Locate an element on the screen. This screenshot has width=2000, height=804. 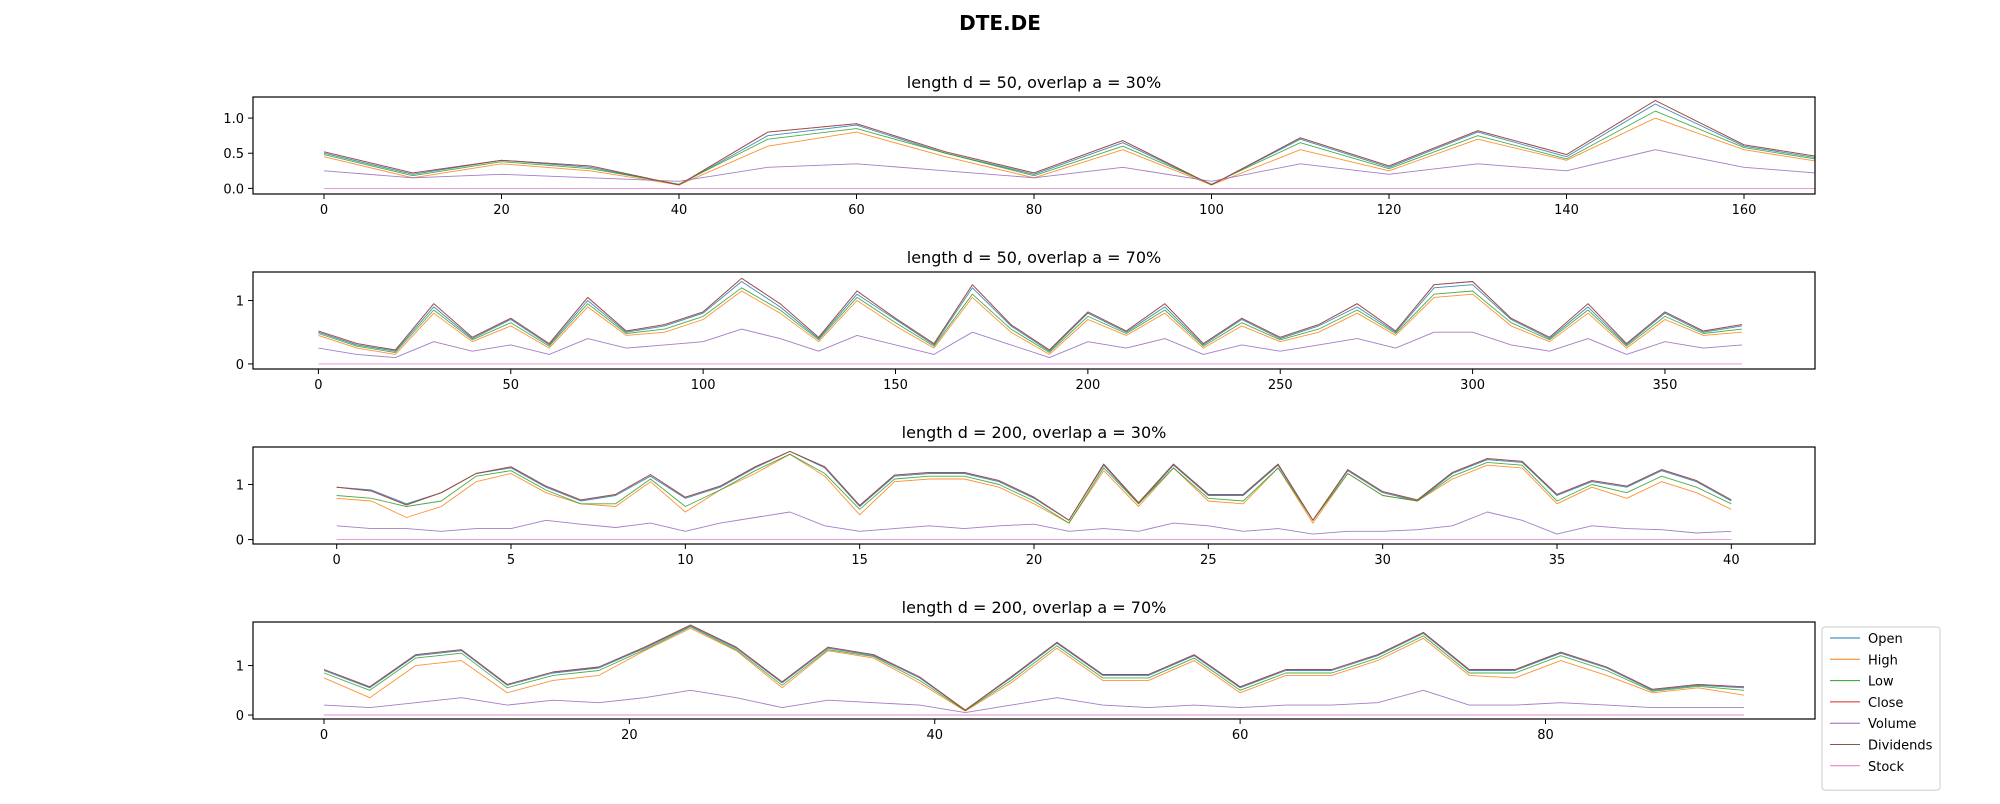
legend-box is located at coordinates (1881, 708).